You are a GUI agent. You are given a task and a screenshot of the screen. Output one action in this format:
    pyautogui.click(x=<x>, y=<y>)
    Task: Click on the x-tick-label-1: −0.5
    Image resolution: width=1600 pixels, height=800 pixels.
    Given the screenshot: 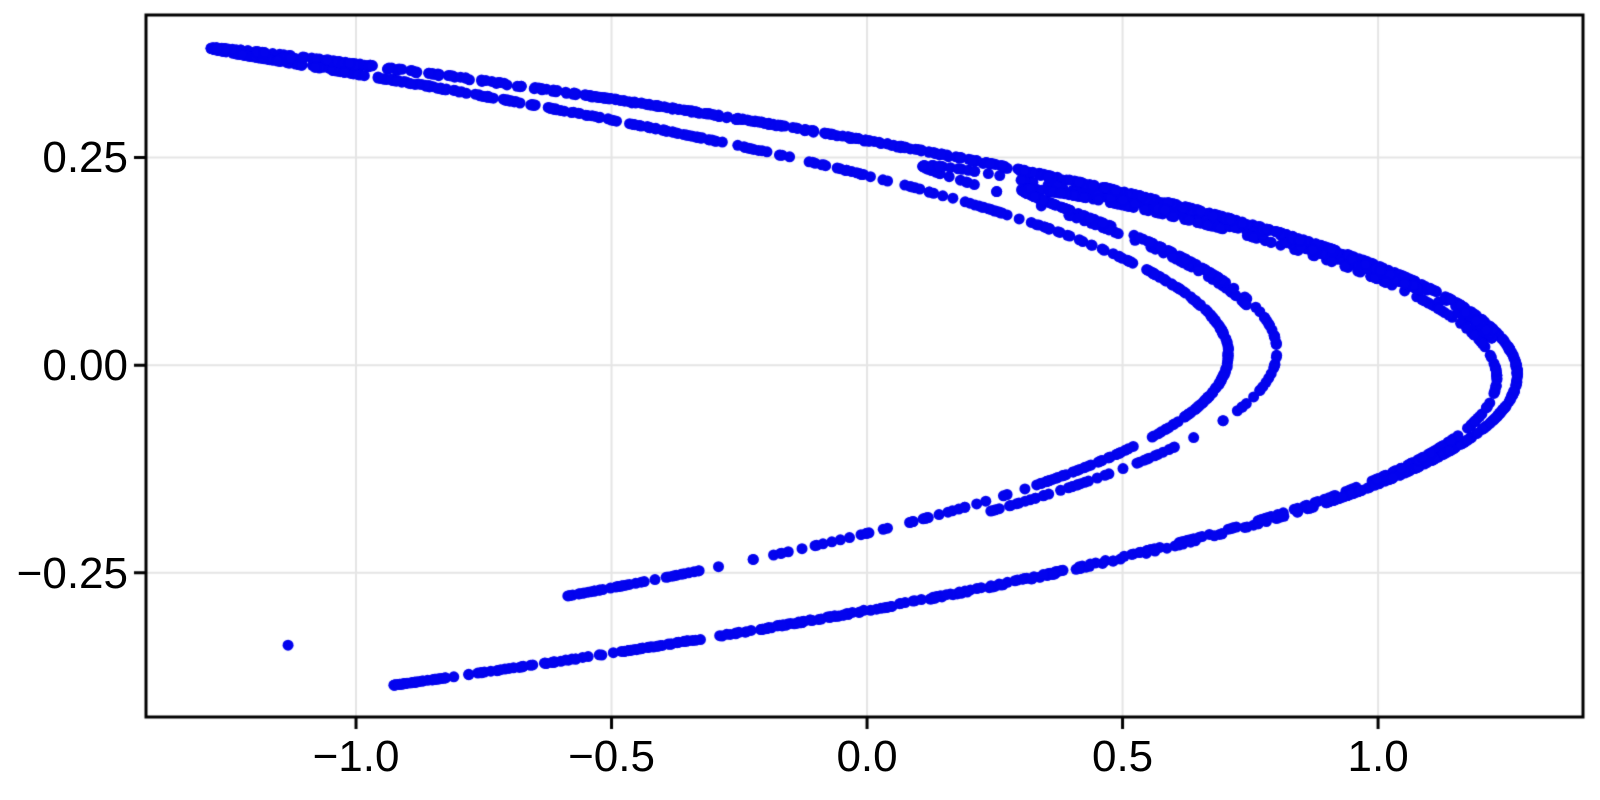 What is the action you would take?
    pyautogui.click(x=611, y=756)
    